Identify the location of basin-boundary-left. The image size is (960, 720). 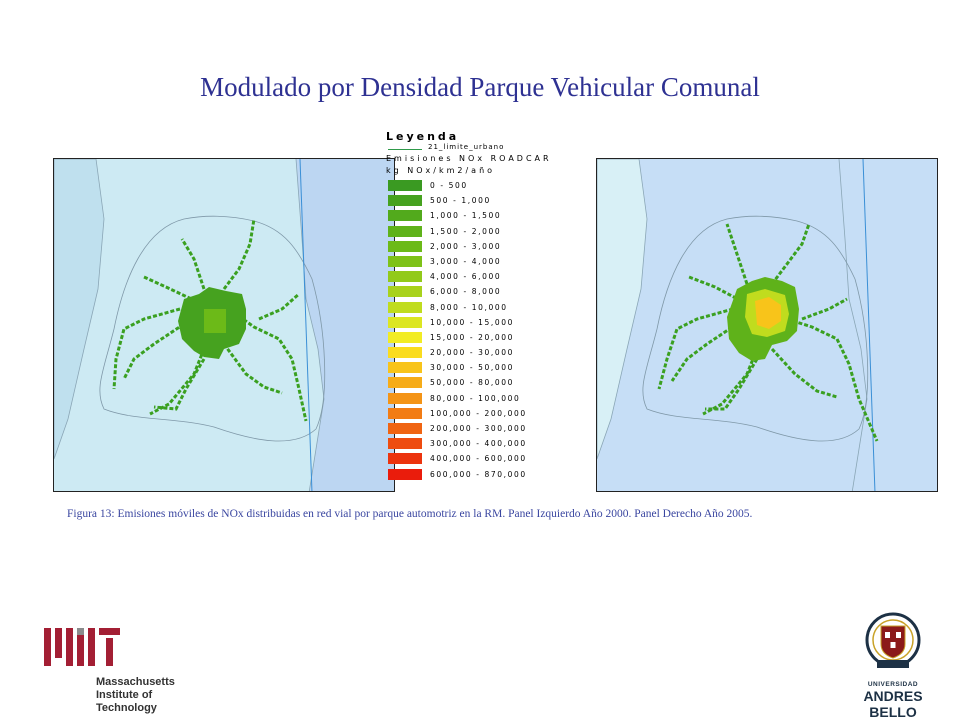
(212, 328).